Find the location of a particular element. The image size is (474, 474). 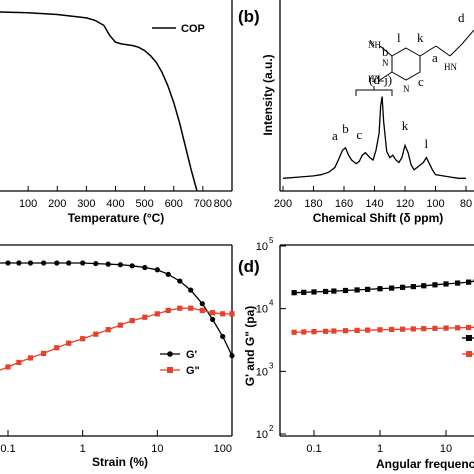

a-x-tick-label: 800 is located at coordinates (223, 204).